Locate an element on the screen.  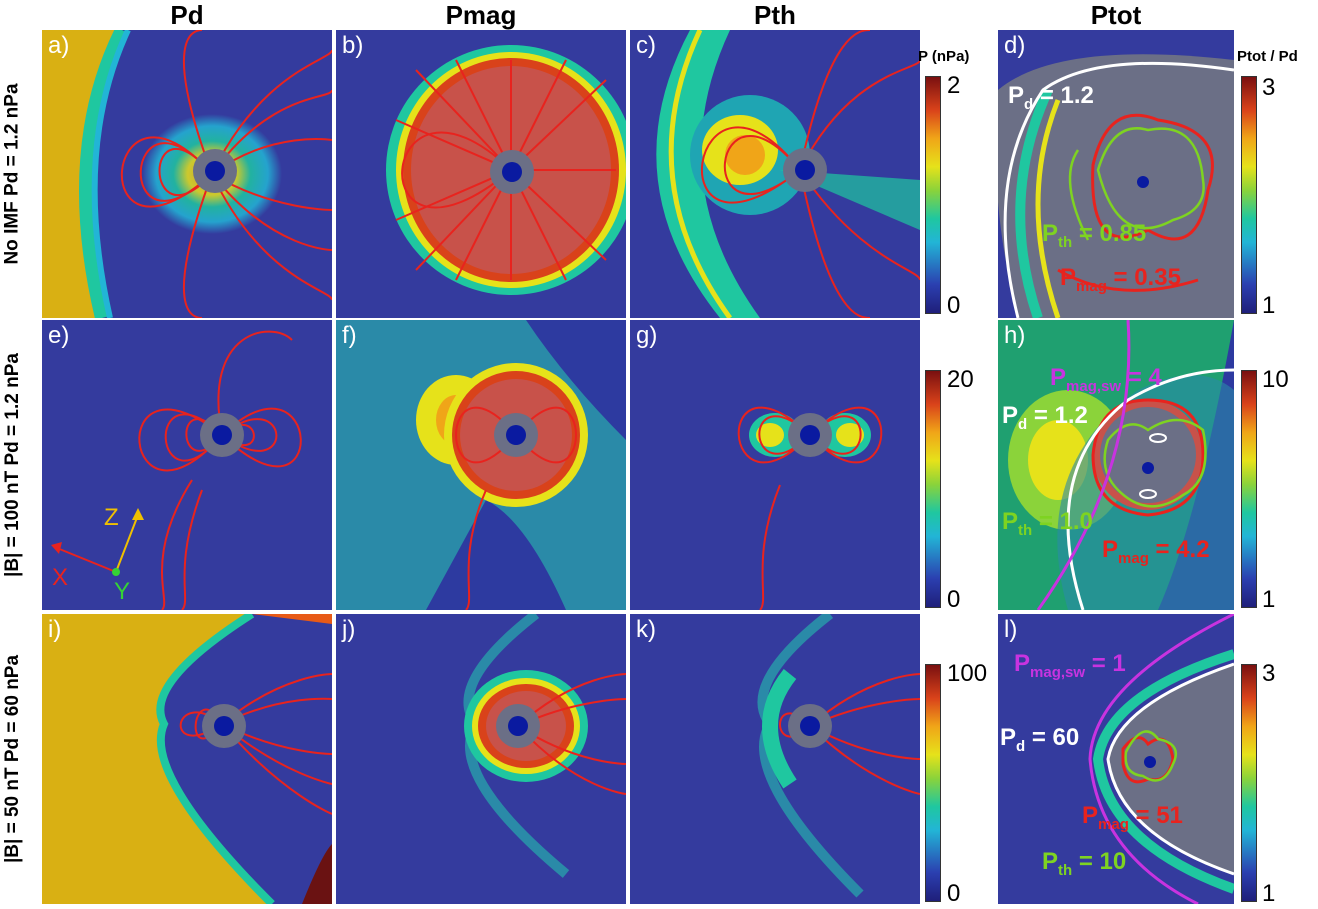
colorbar-pressure-row2 is located at coordinates (933, 489).